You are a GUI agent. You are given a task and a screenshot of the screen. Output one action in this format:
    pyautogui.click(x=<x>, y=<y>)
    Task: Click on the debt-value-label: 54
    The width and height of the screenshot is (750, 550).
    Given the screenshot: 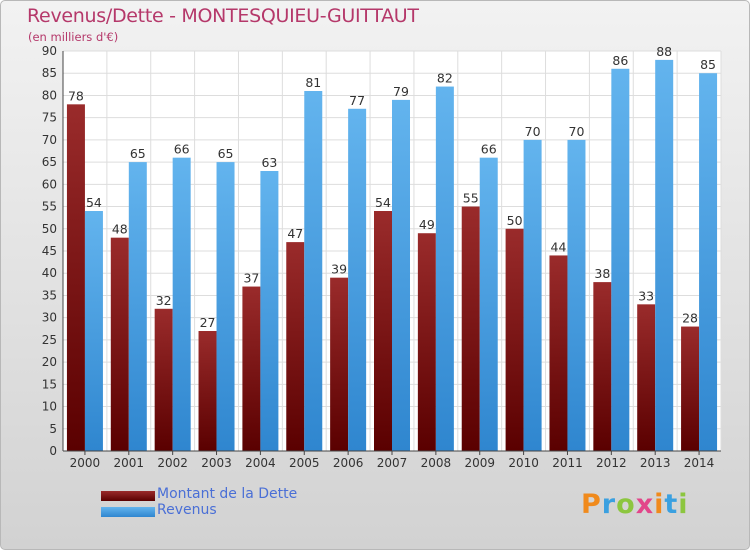 What is the action you would take?
    pyautogui.click(x=383, y=202)
    